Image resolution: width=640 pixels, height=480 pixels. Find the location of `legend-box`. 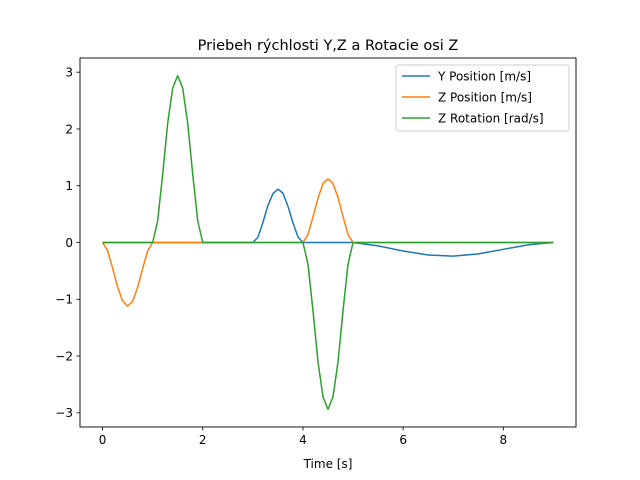

legend-box is located at coordinates (482, 98).